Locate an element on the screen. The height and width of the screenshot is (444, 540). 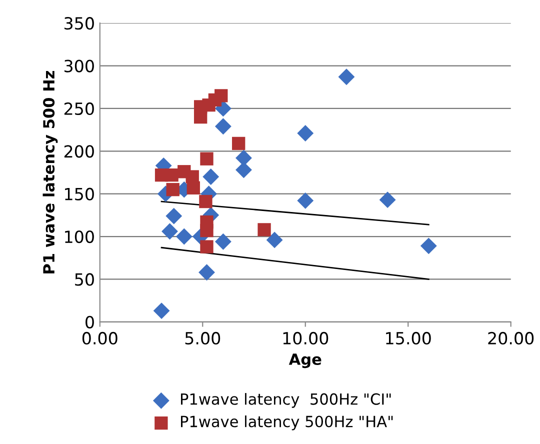
x-tick-label: 10.00 is located at coordinates (305, 338).